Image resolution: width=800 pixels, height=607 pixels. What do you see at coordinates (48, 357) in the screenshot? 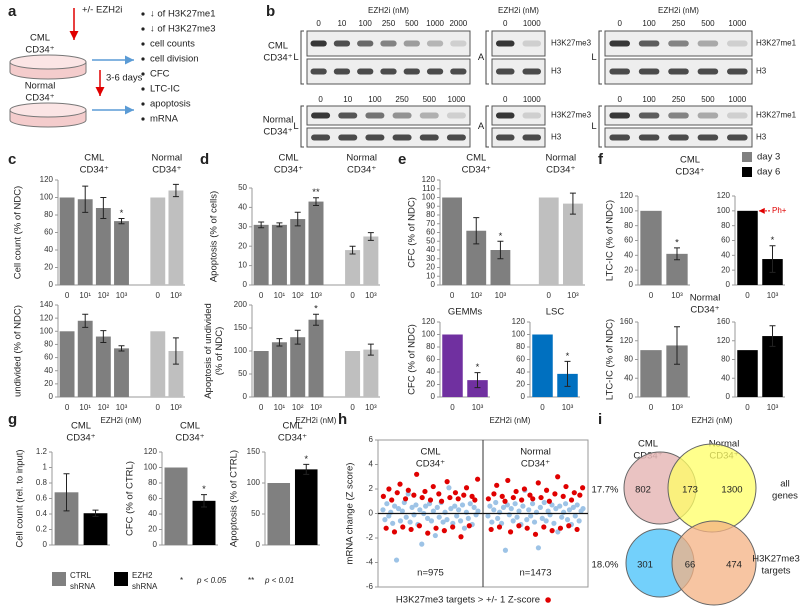
I see `y-tick-label: 60` at bounding box center [48, 357].